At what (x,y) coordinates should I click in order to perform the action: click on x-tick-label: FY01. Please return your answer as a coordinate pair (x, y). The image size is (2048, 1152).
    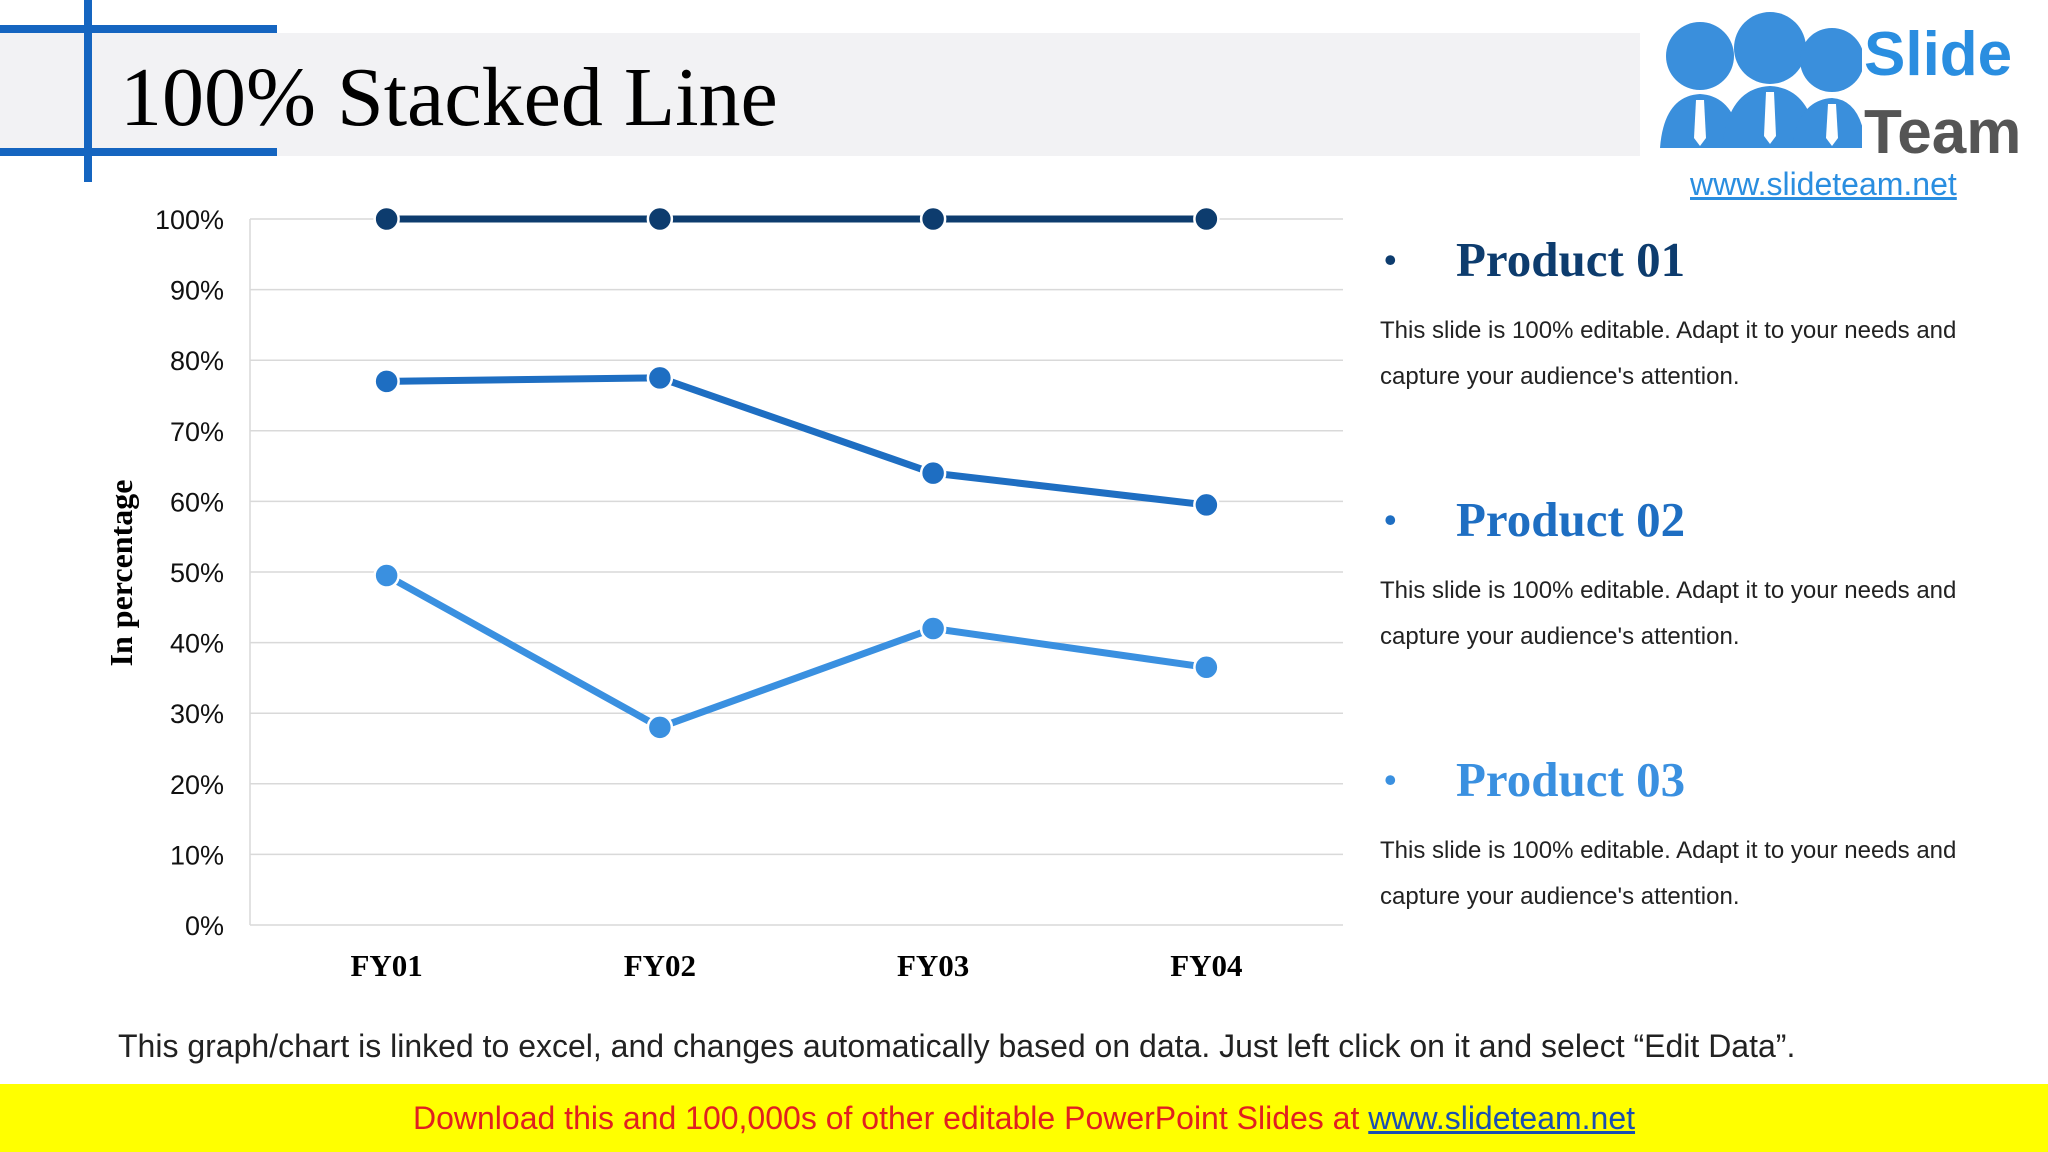
    Looking at the image, I should click on (386, 965).